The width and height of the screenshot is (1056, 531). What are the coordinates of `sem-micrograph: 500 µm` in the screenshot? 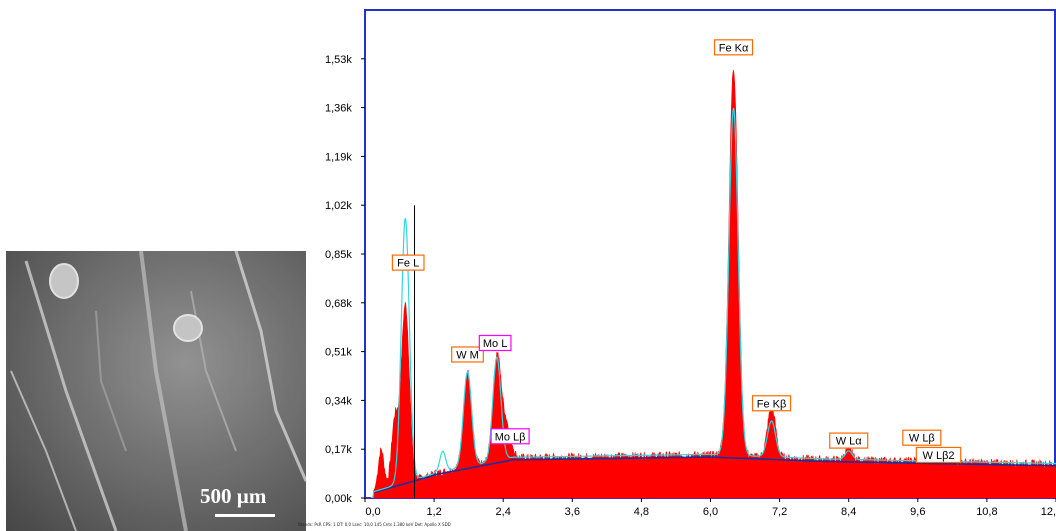 It's located at (156, 391).